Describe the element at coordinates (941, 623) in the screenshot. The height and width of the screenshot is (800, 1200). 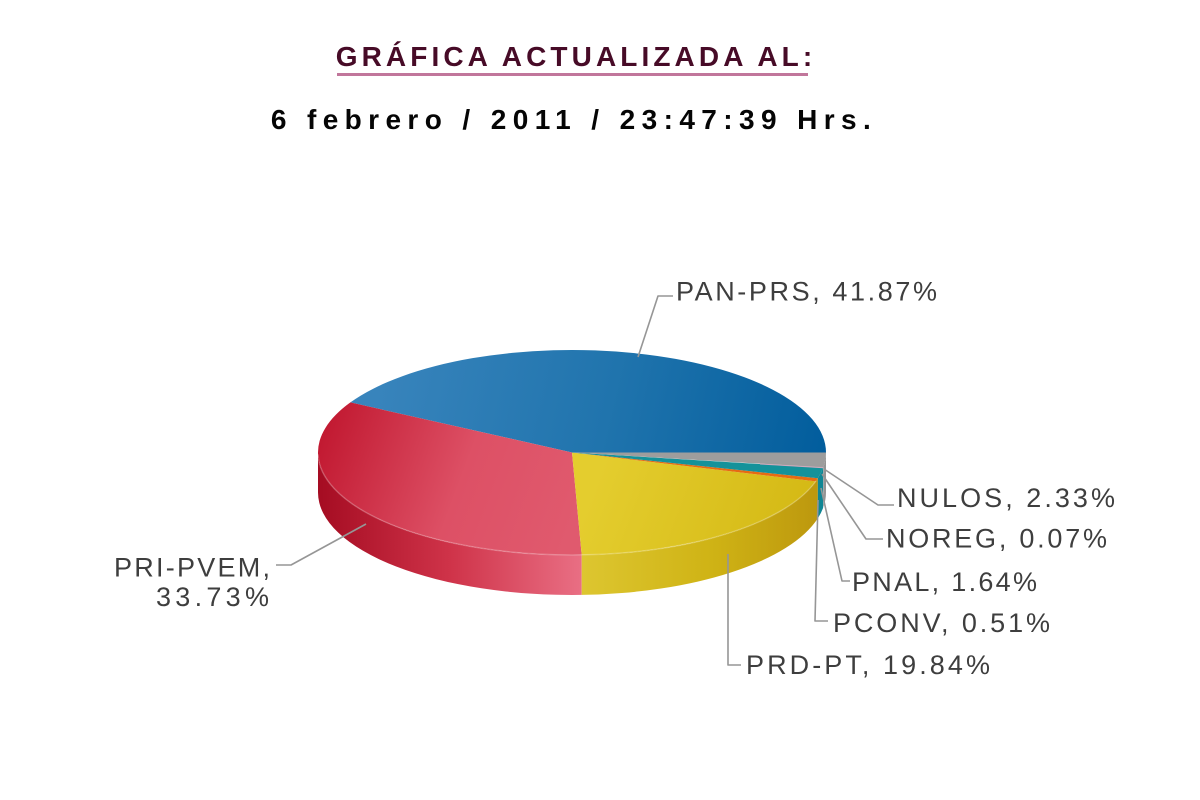
I see `svg-text: PCONV, 0.51%` at that location.